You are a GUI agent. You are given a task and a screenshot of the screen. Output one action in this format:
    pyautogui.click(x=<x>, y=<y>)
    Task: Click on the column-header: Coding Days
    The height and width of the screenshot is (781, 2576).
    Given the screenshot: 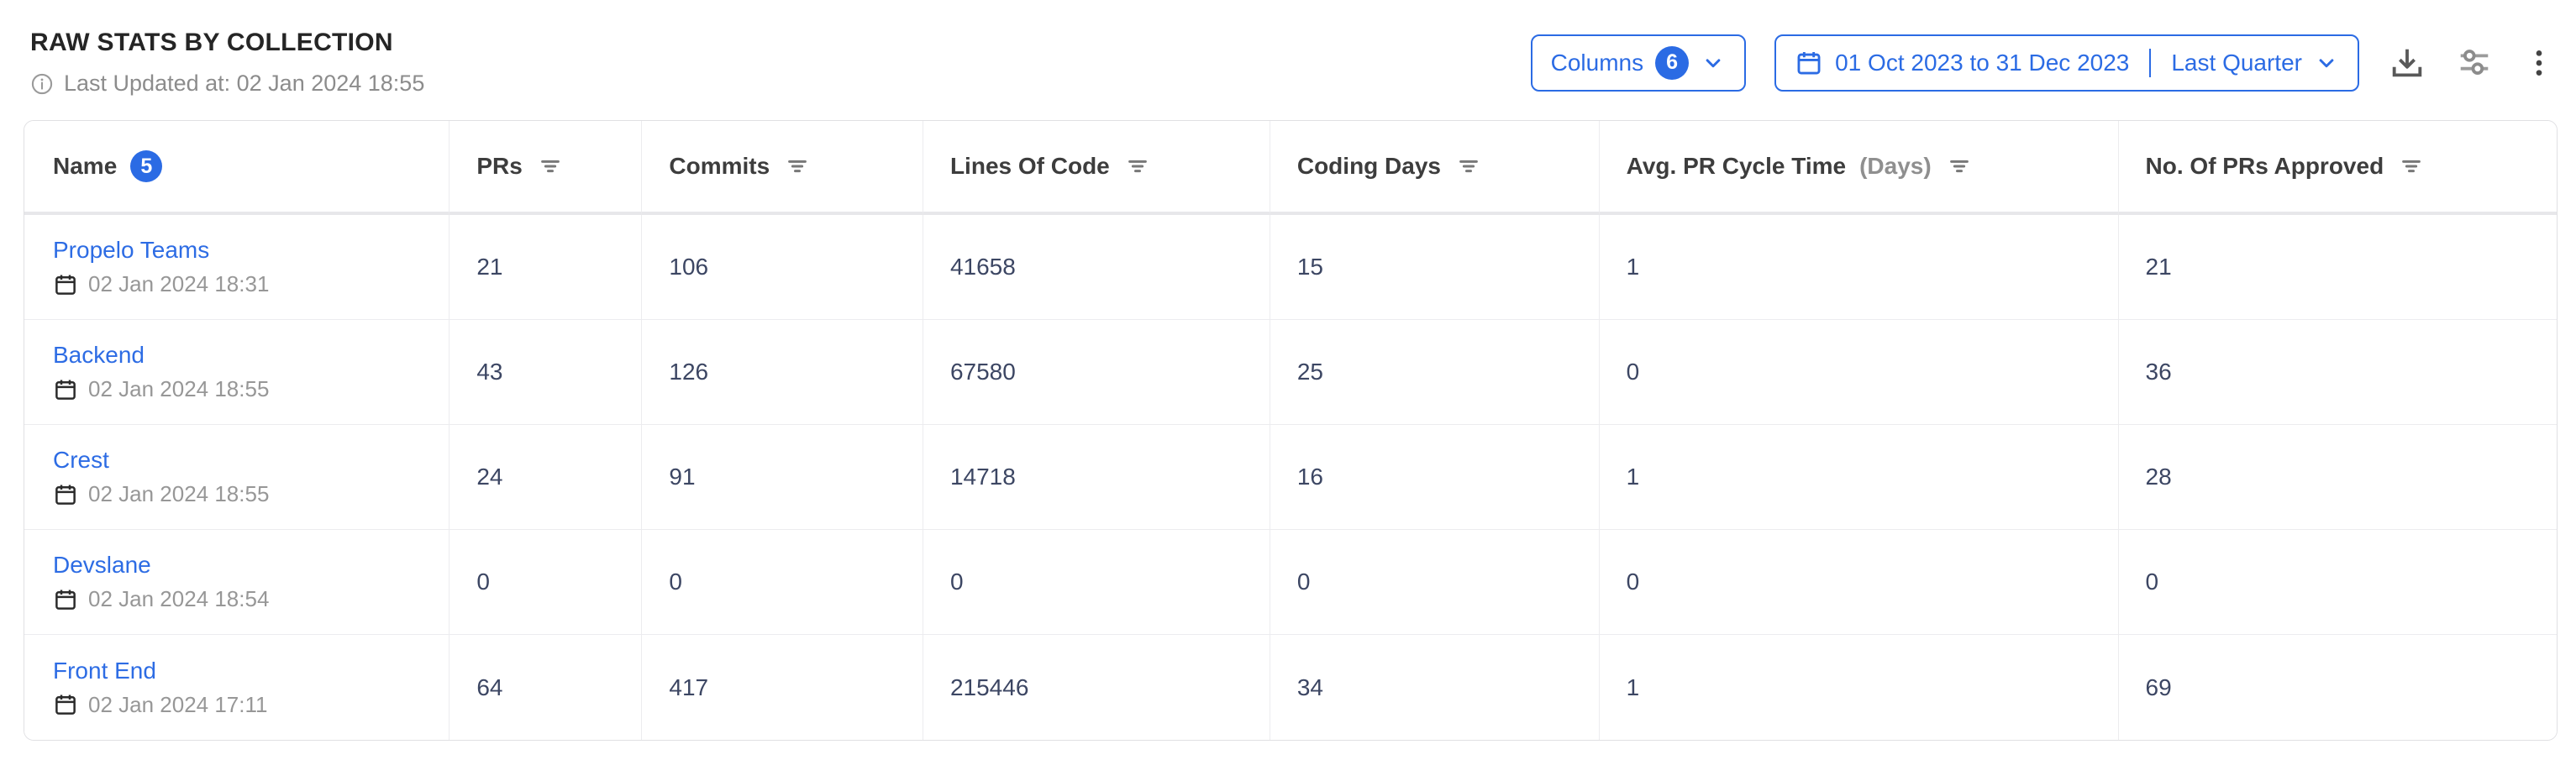 What is the action you would take?
    pyautogui.click(x=1435, y=168)
    